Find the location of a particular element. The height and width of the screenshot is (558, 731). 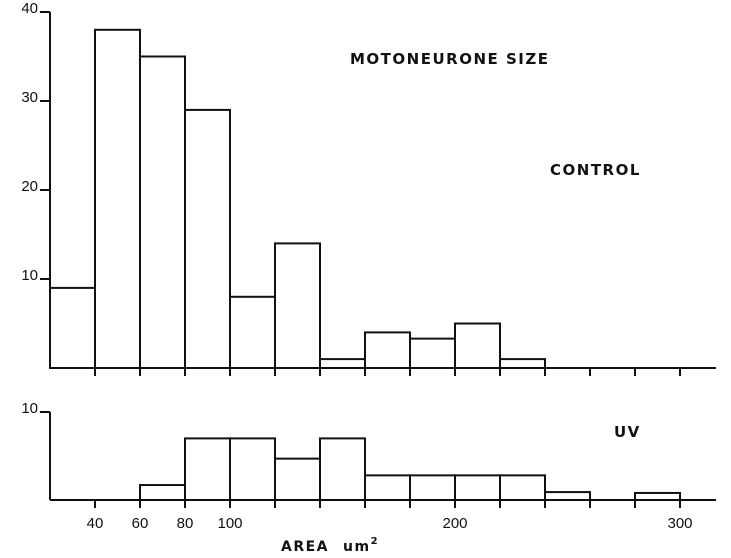

x-tick-label-100: 100 is located at coordinates (229, 523).